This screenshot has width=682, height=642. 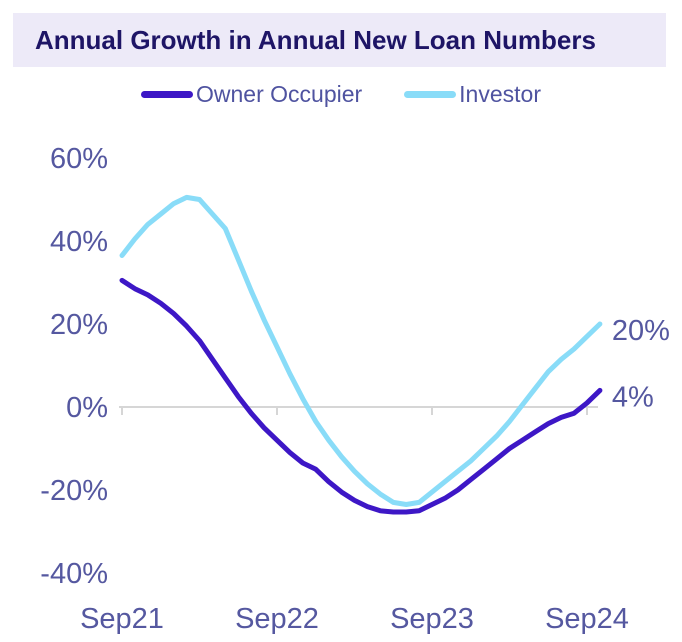 What do you see at coordinates (79, 242) in the screenshot?
I see `y-tick-label: 40%` at bounding box center [79, 242].